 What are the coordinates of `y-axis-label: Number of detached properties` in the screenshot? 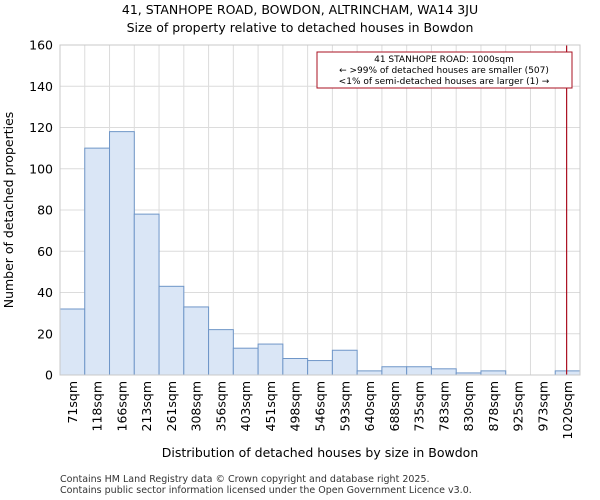 It's located at (8, 210).